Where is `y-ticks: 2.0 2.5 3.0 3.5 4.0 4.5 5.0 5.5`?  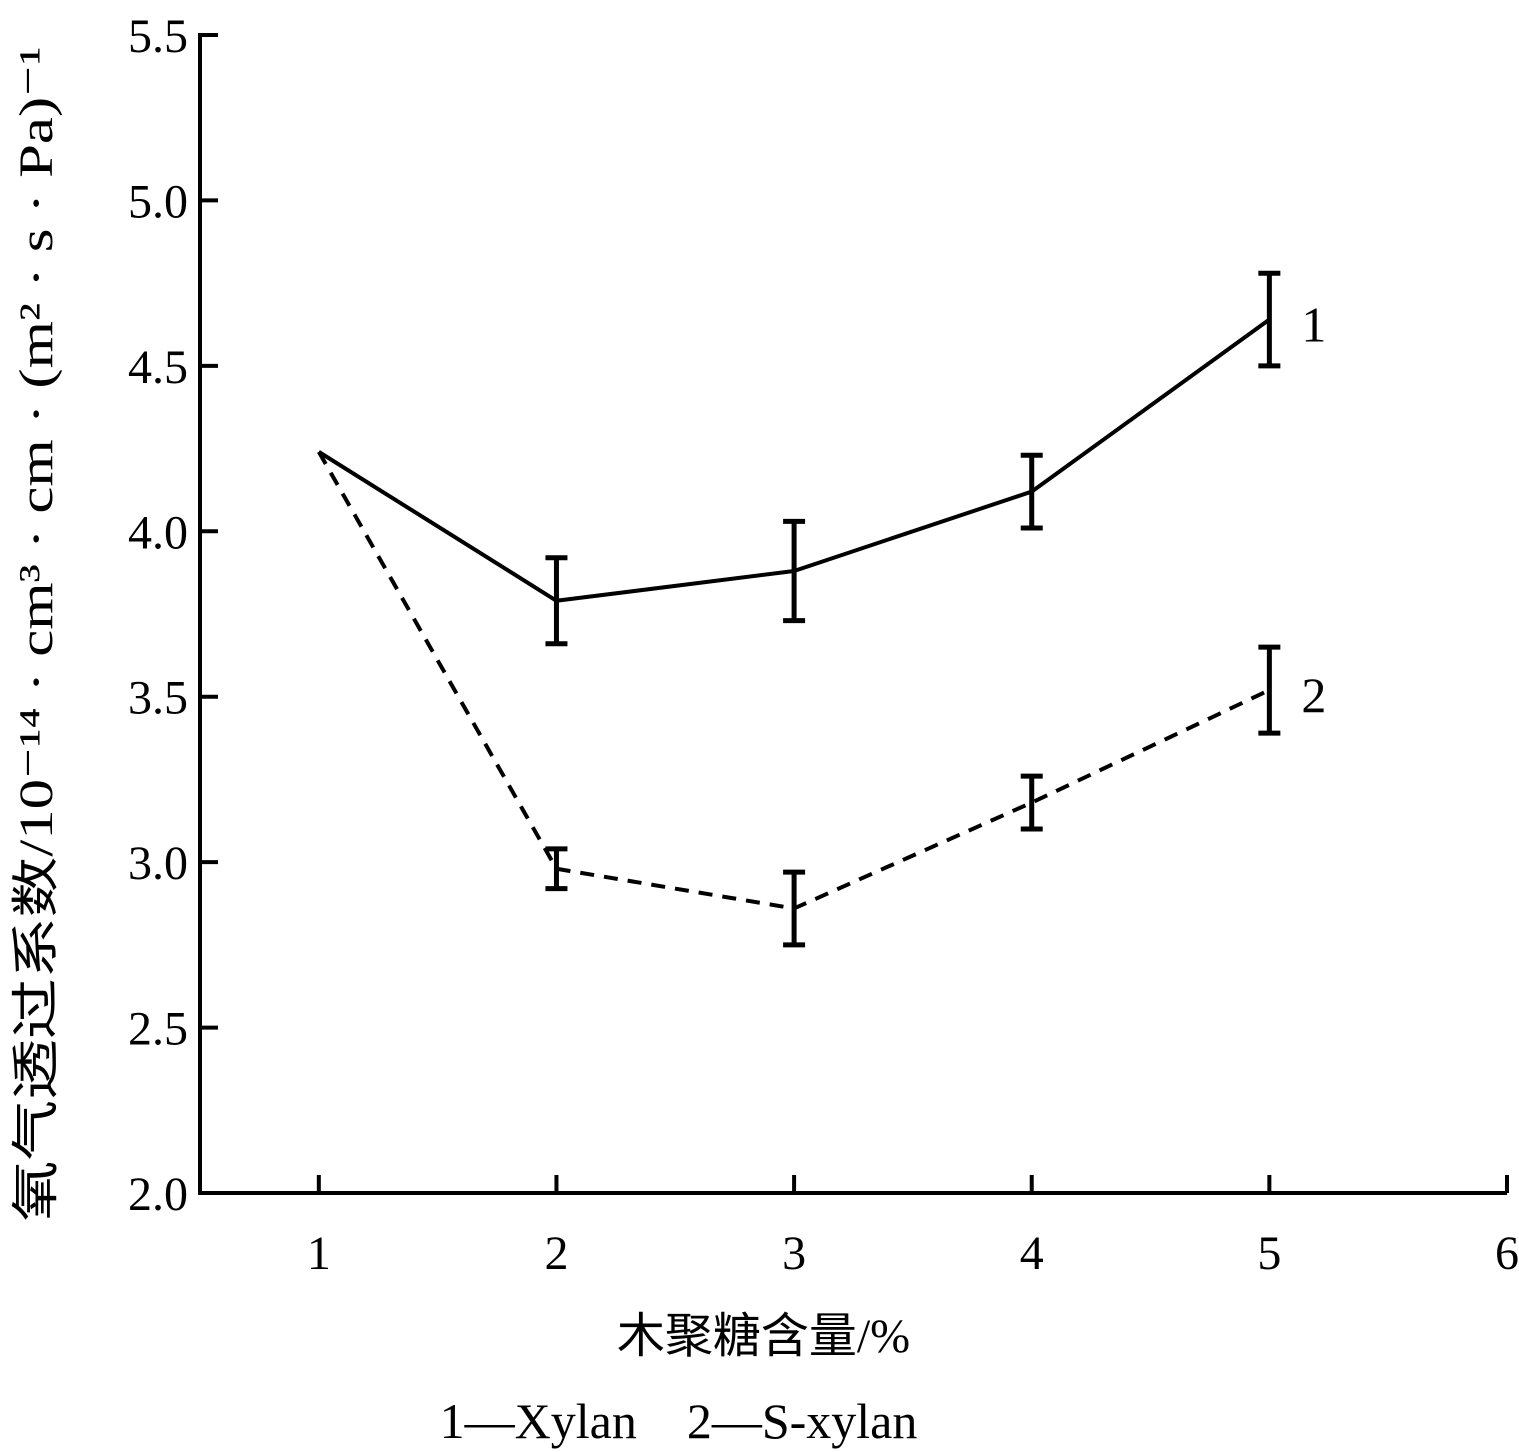 y-ticks: 2.0 2.5 3.0 3.5 4.0 4.5 5.0 5.5 is located at coordinates (173, 615).